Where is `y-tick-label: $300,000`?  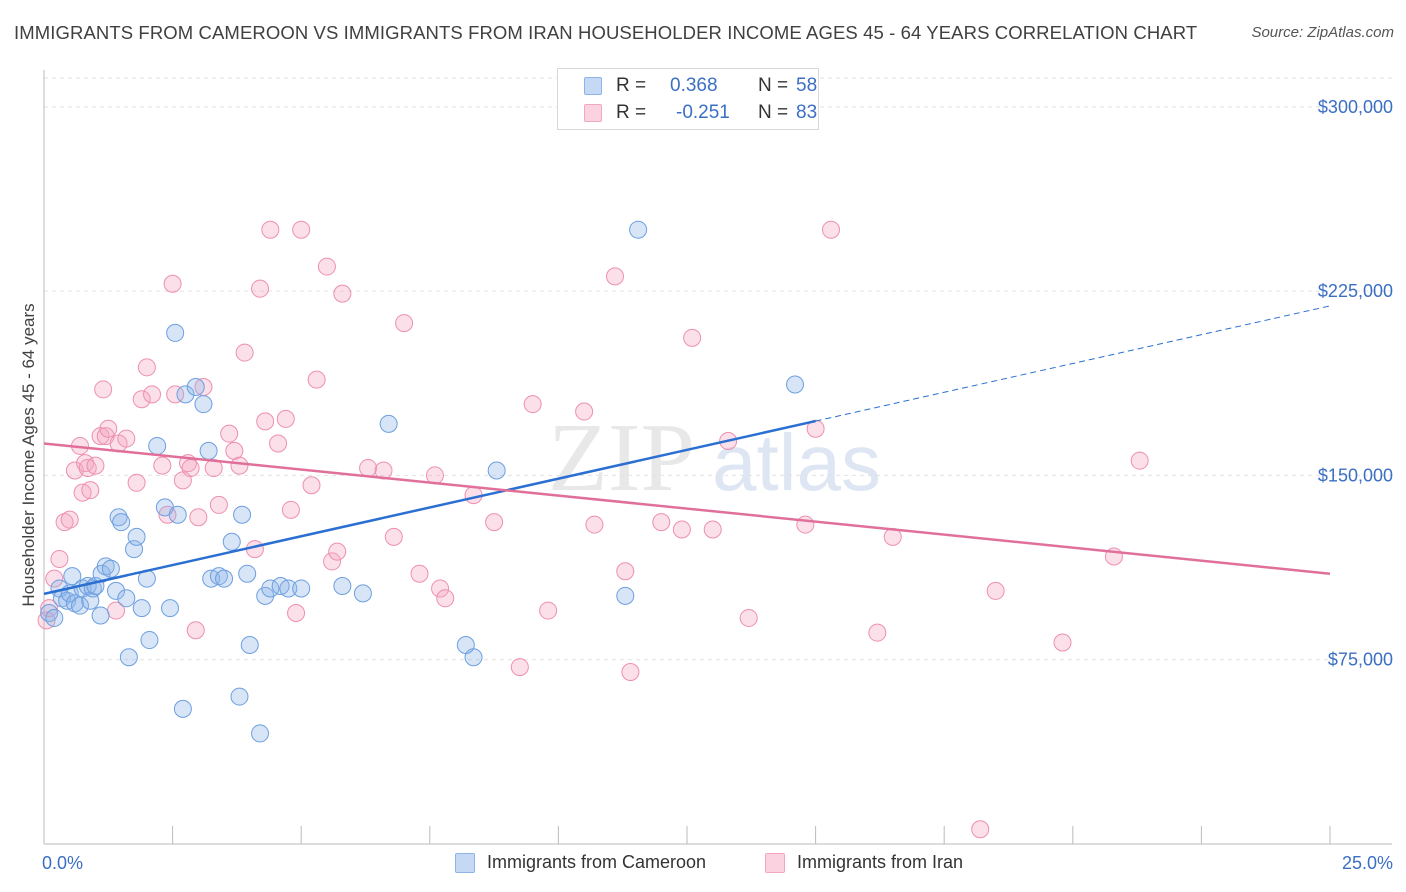
y-tick-label: $300,000 is located at coordinates (1355, 107).